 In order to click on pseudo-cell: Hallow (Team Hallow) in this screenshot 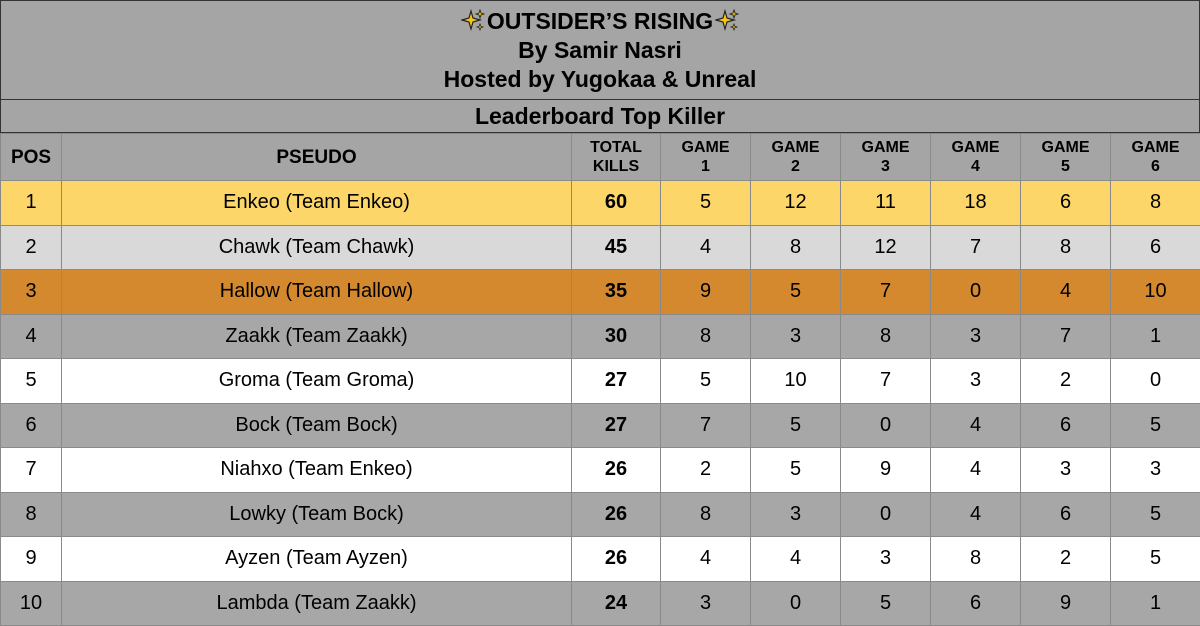, I will do `click(317, 292)`.